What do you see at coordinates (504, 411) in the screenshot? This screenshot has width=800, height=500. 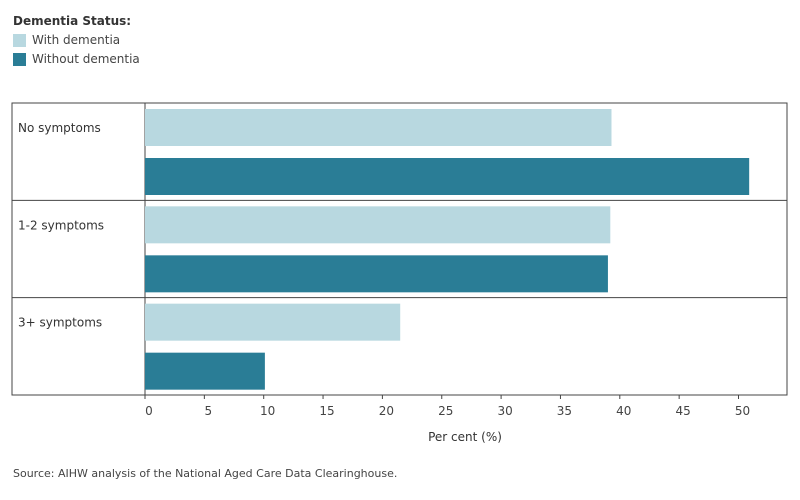 I see `x-tick-label-30: 30` at bounding box center [504, 411].